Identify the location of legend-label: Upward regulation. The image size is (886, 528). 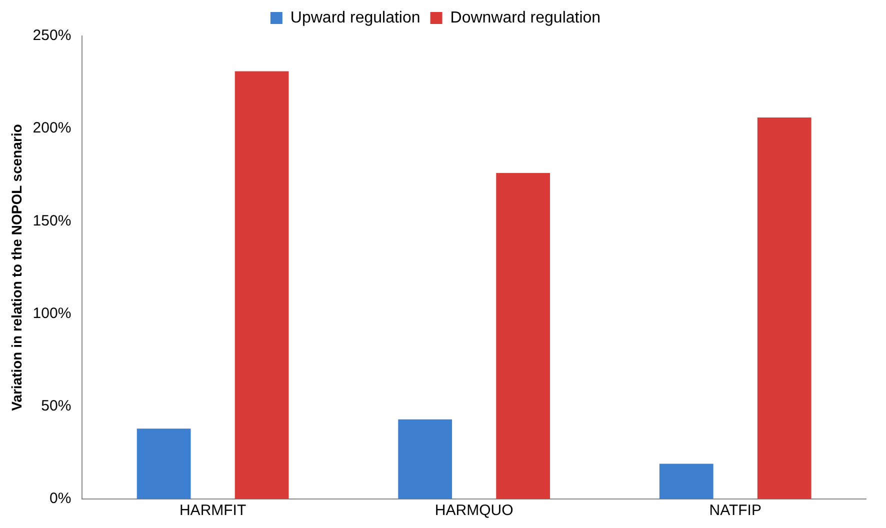
(355, 17).